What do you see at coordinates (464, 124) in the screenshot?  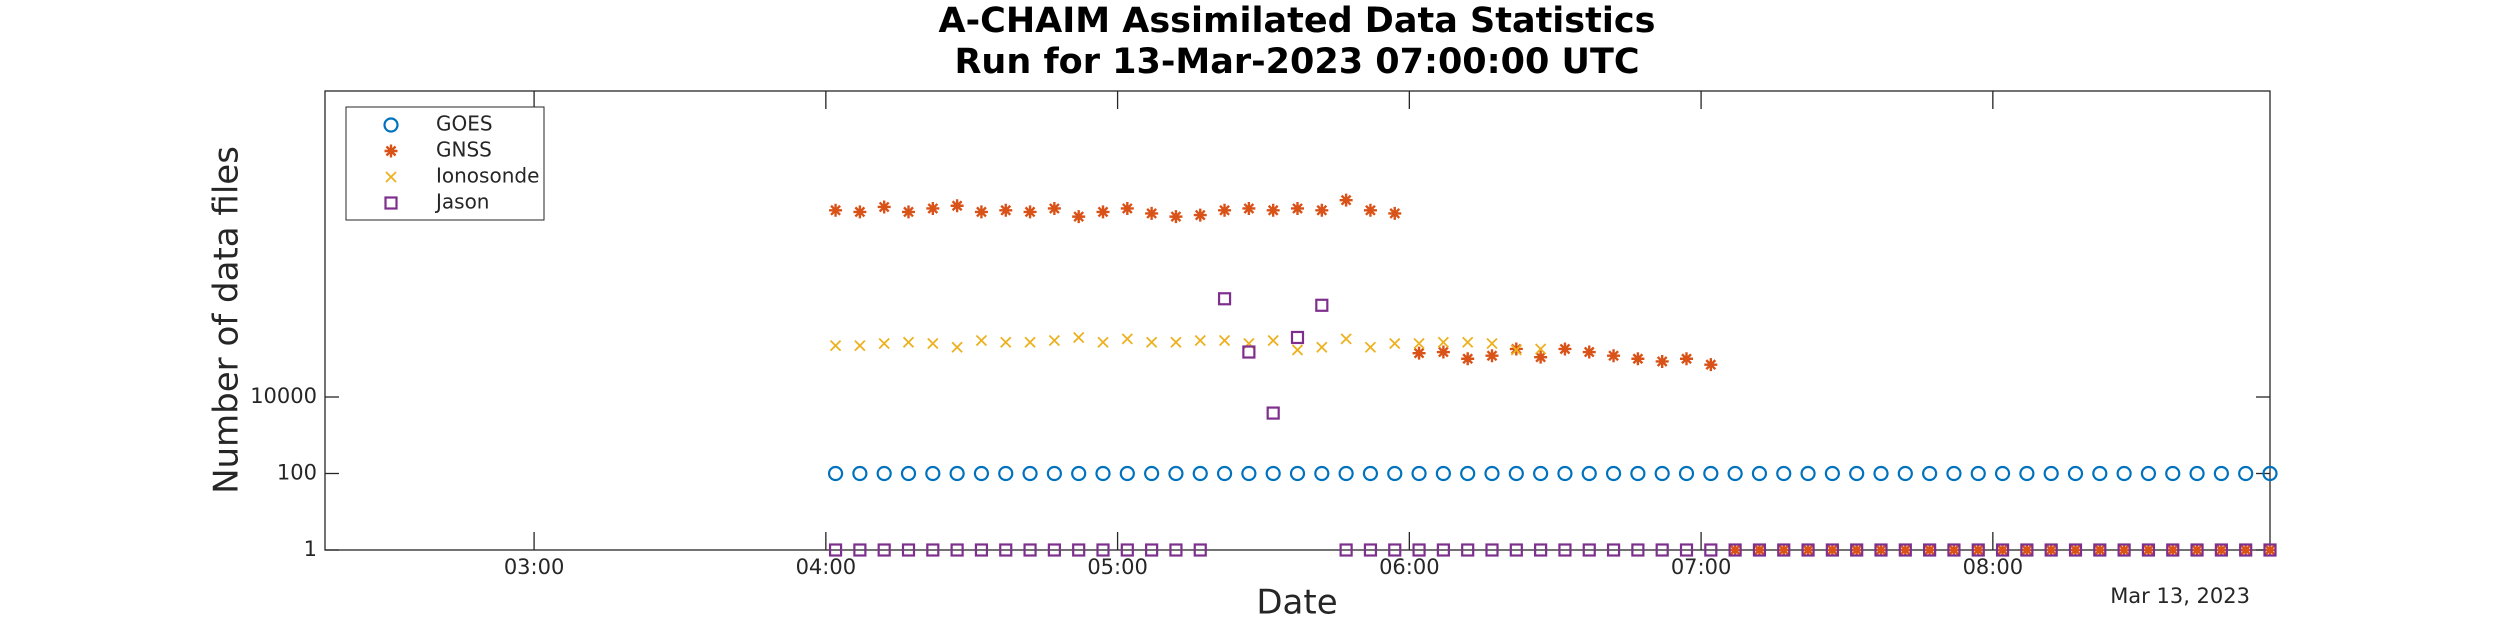 I see `legend-label: GOES` at bounding box center [464, 124].